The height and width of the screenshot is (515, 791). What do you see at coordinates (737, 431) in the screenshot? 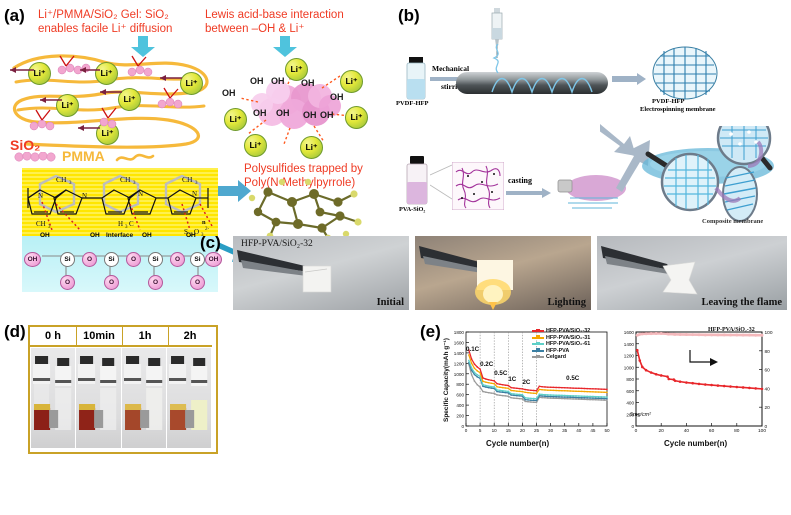
I see `svg-text: 80` at bounding box center [737, 431].